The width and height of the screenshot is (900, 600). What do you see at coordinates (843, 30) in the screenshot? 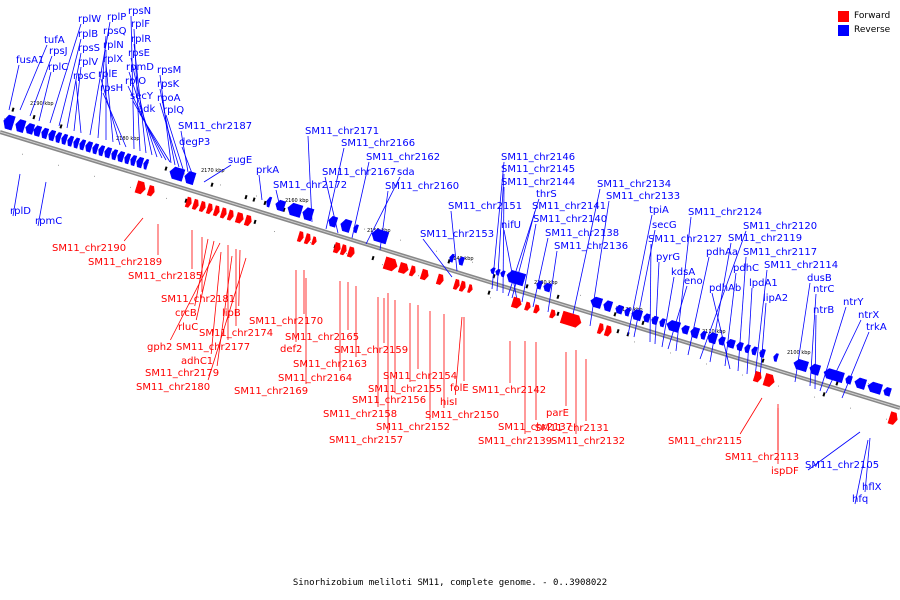
I see `reverse-swatch` at bounding box center [843, 30].